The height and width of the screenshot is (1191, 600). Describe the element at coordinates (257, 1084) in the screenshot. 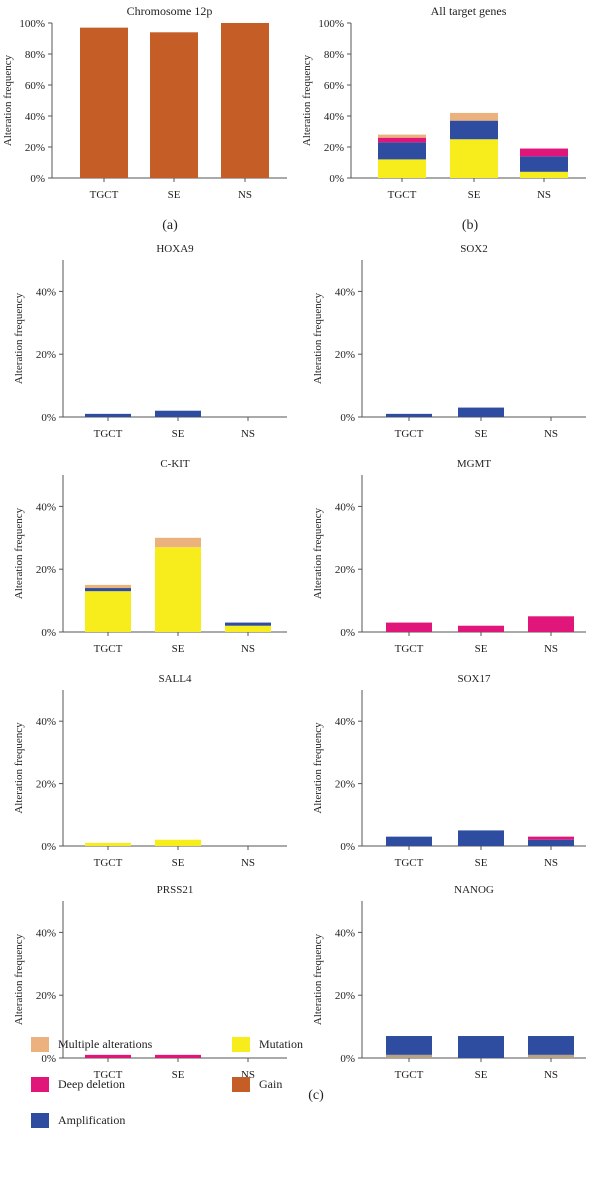

I see `legend-item-gain: Gain` at that location.